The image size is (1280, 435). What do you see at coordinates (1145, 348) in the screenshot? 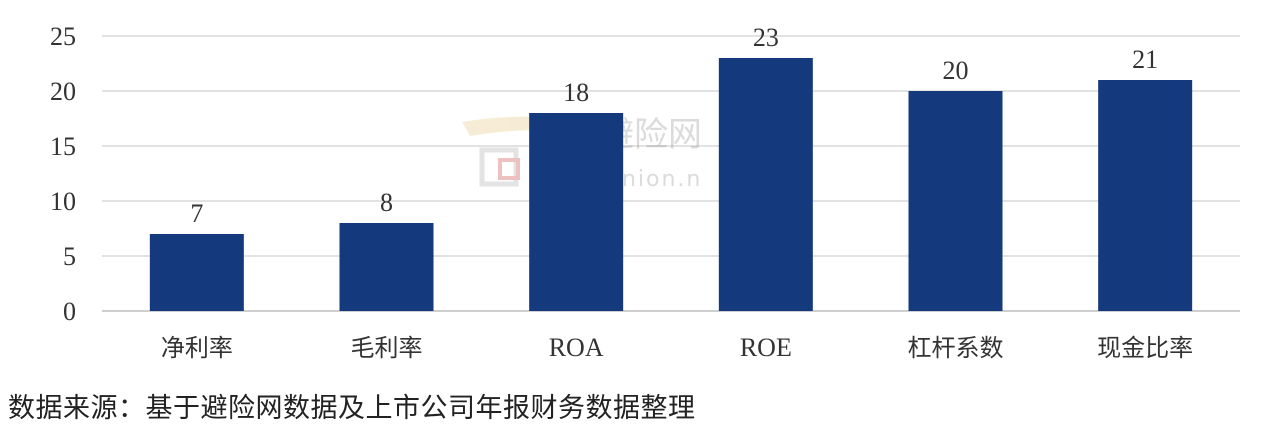
I see `x-tick-label: 现金比率` at bounding box center [1145, 348].